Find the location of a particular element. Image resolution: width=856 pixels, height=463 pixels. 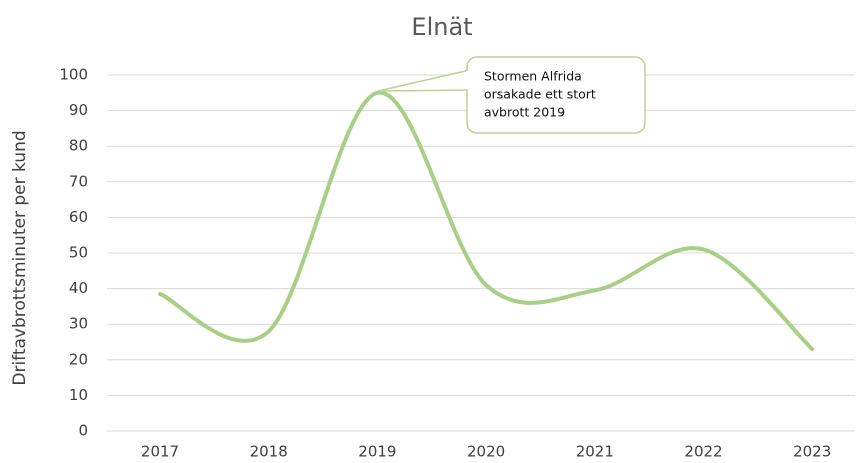

annotation-line: Stormen Alfrida is located at coordinates (533, 76).